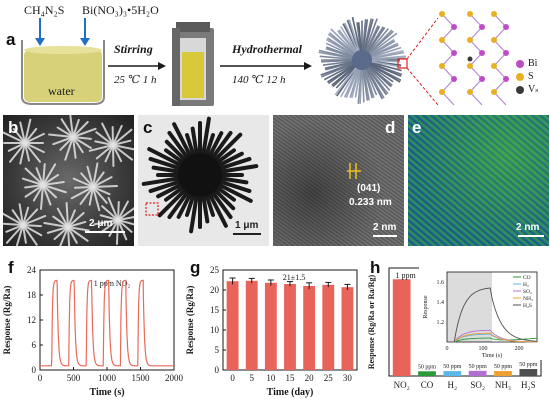  I want to click on sem-flowers, so click(68, 180).